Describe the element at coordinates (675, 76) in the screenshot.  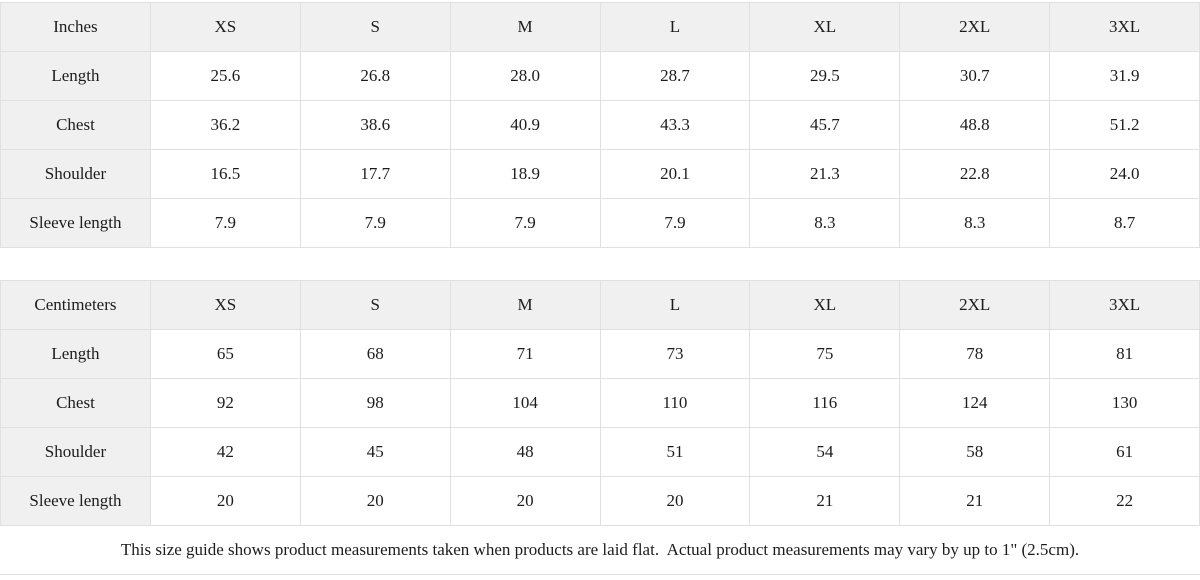
I see `inches-length-l: 28.7` at that location.